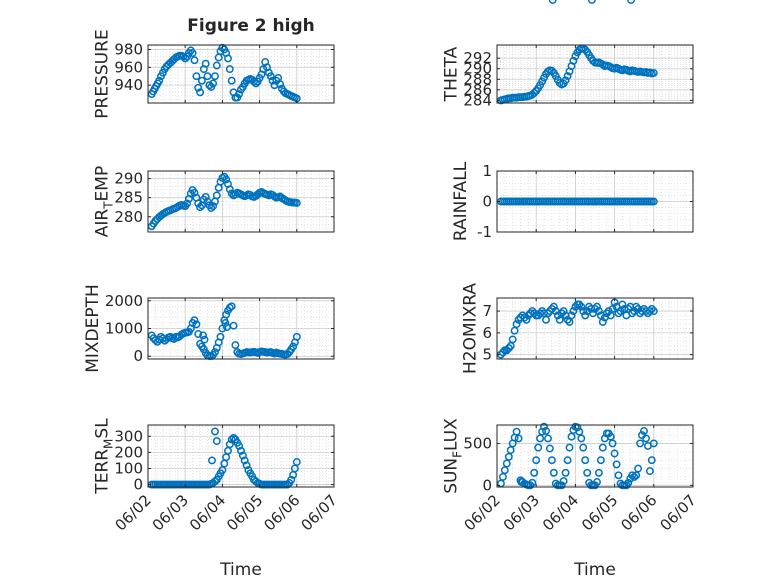  I want to click on y-axis-label: SUNFLUX, so click(453, 456).